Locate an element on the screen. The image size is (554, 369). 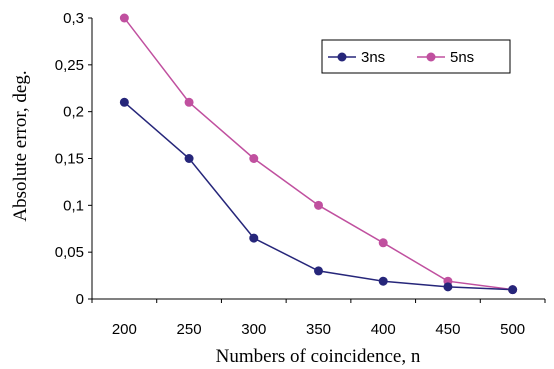
legend-label-5ns: 5ns is located at coordinates (462, 57).